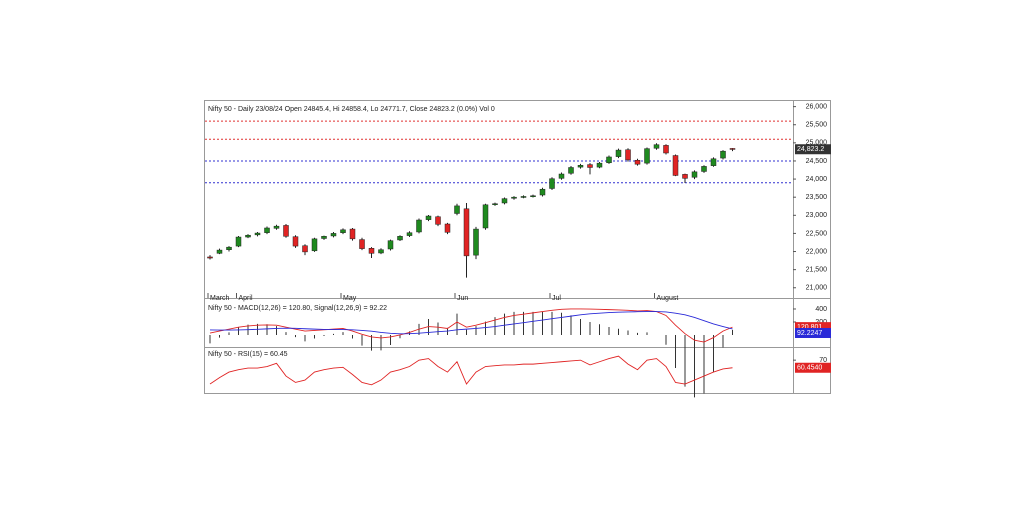  I want to click on y-tick-label: 26,000, so click(817, 106).